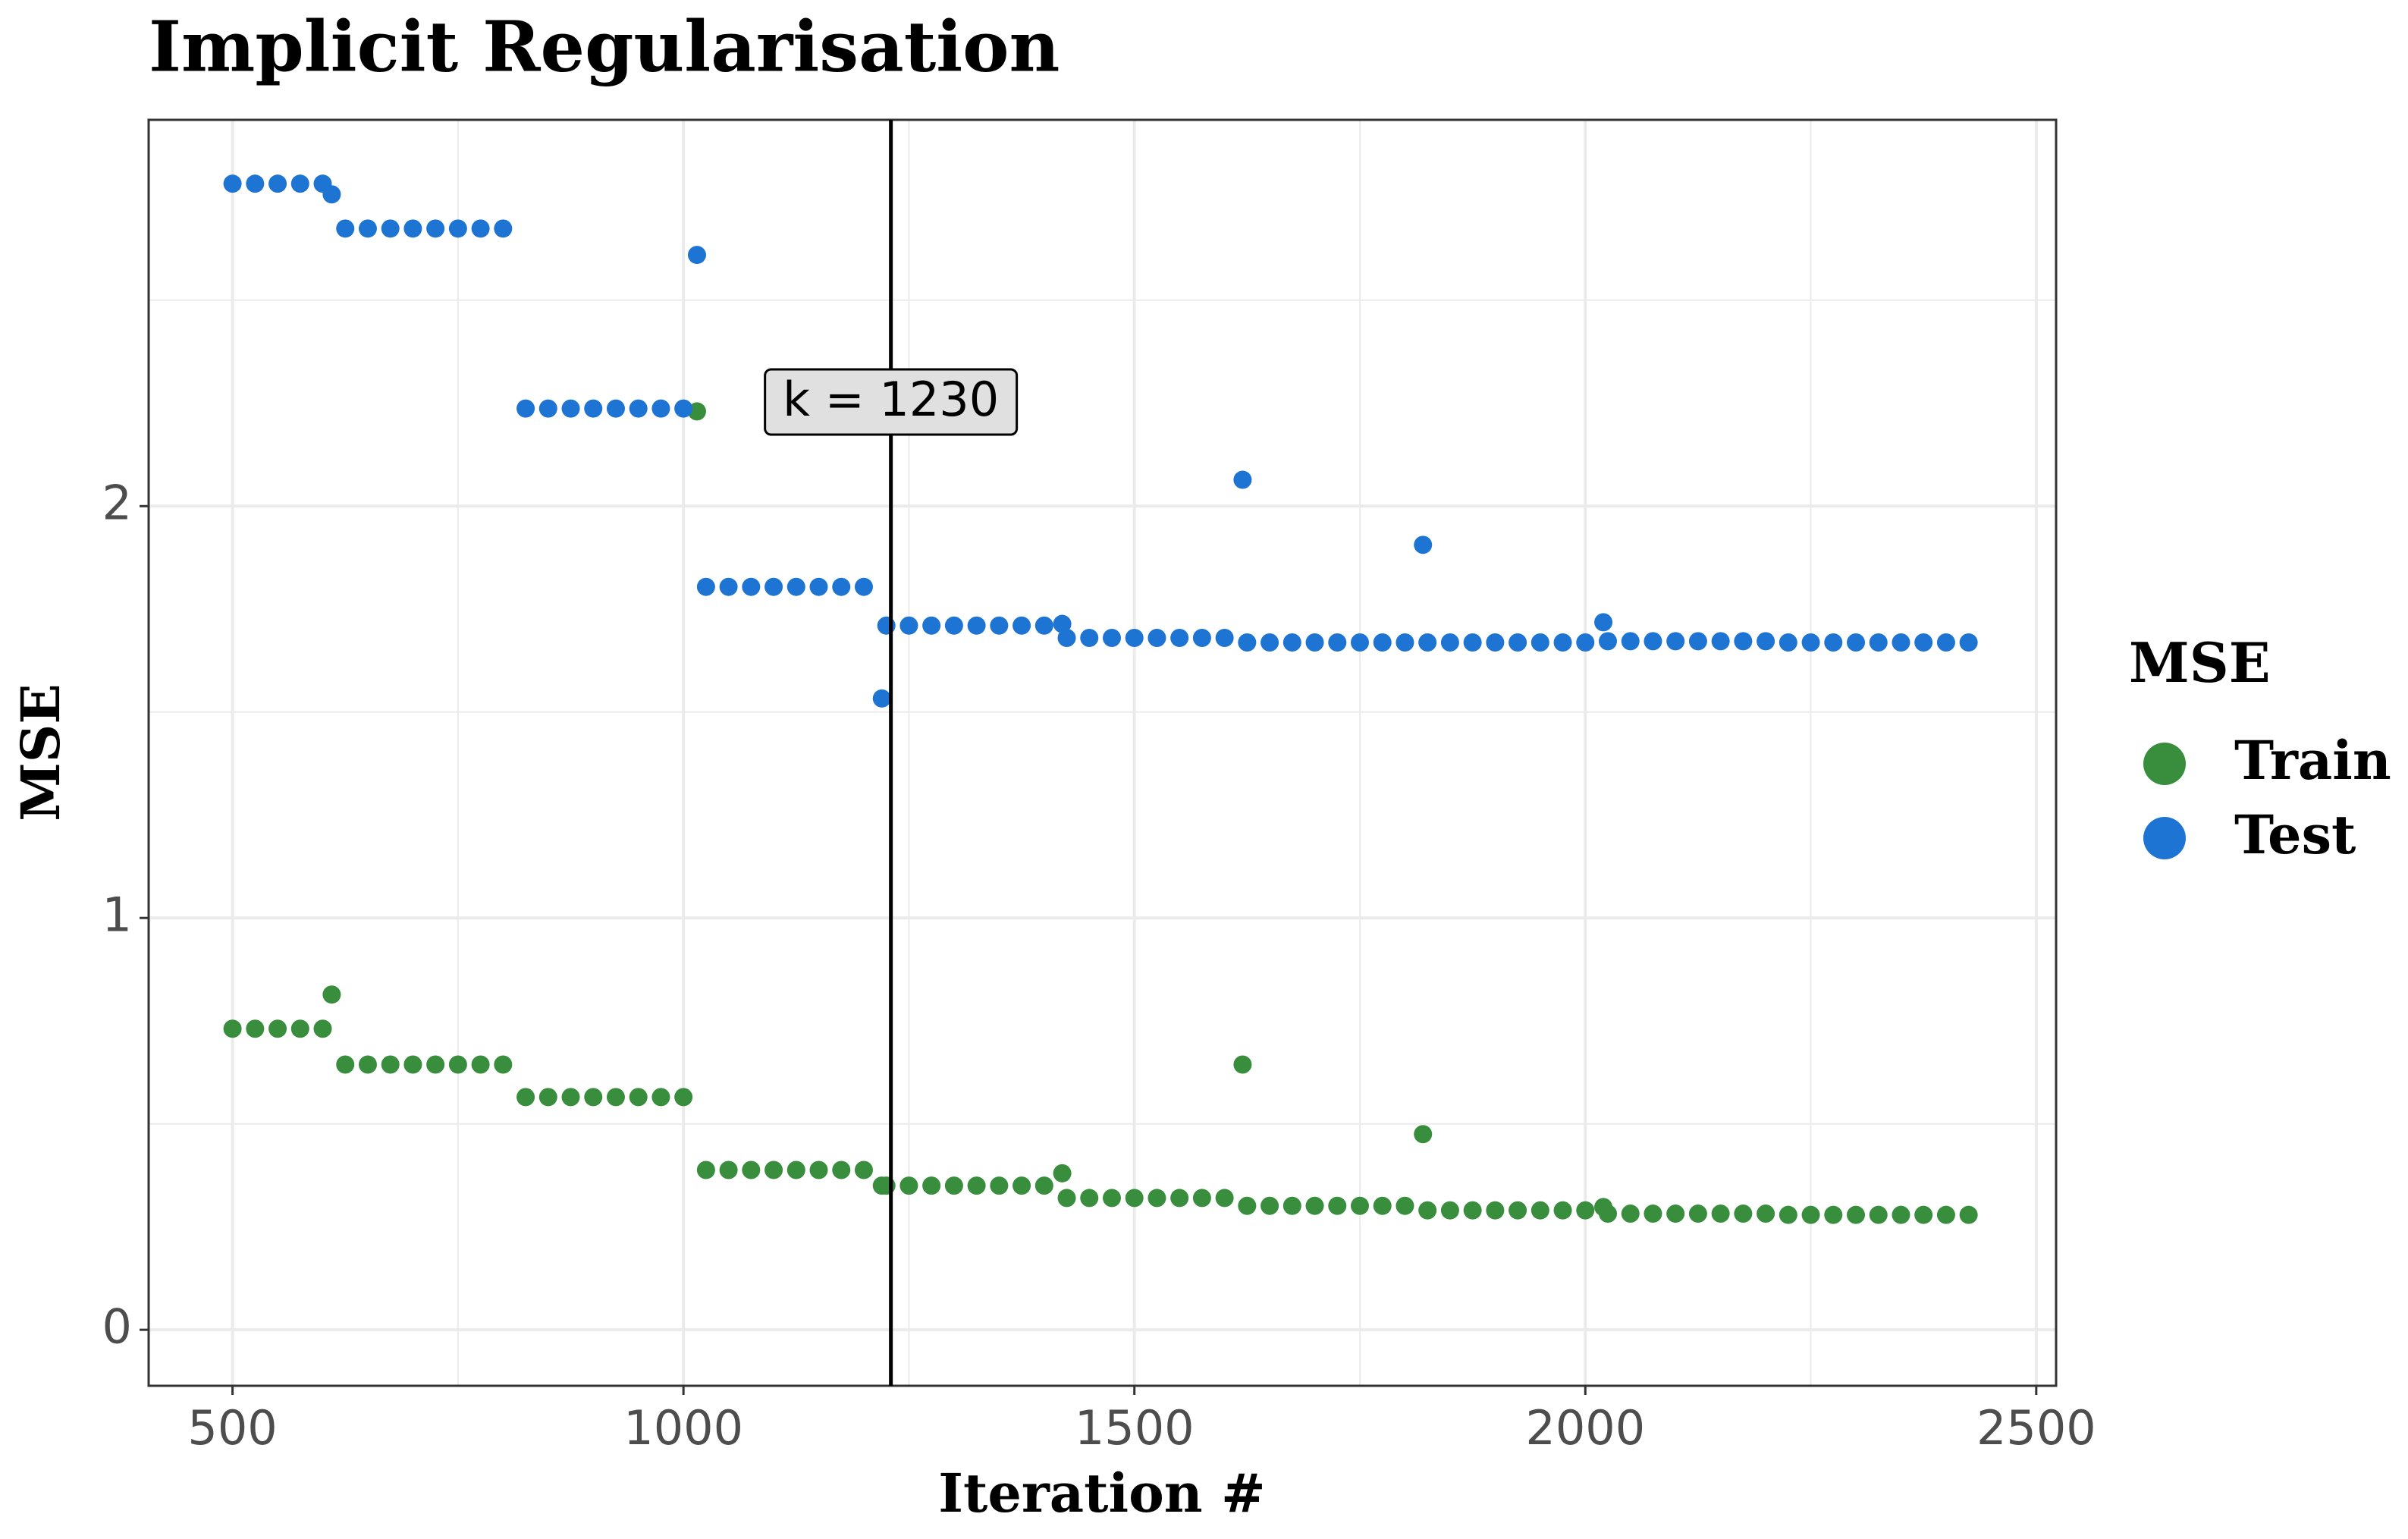 This screenshot has width=2408, height=1539. What do you see at coordinates (2200, 662) in the screenshot?
I see `legend-title: MSE` at bounding box center [2200, 662].